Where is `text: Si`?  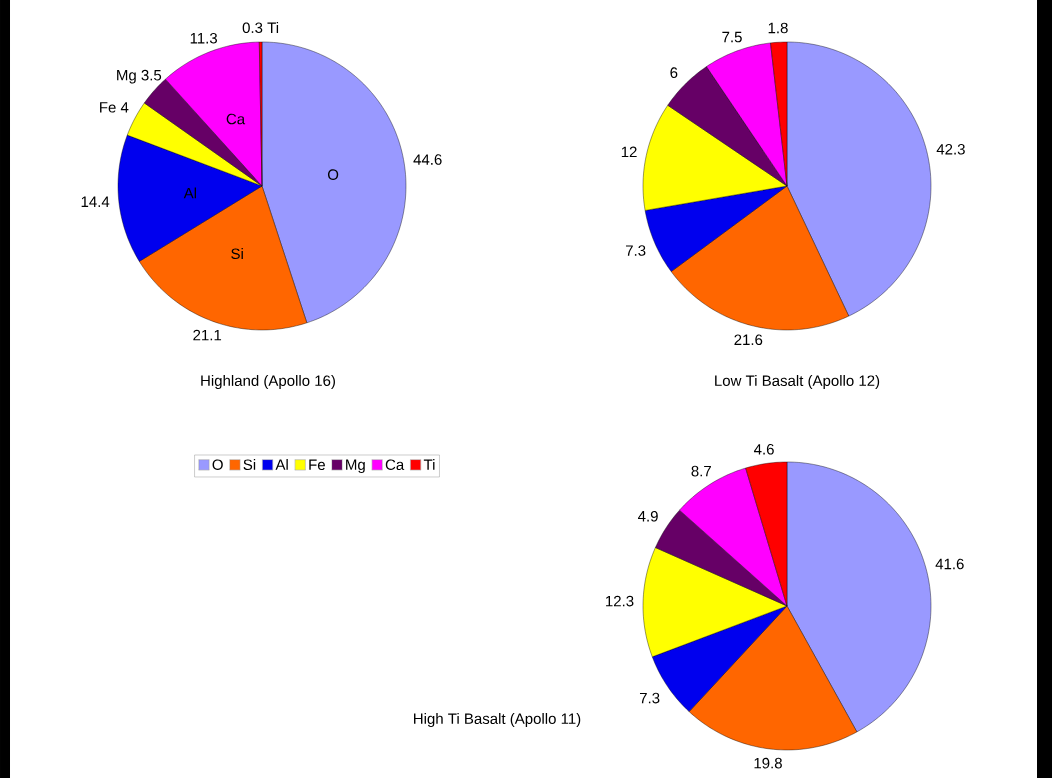 text: Si is located at coordinates (237, 254).